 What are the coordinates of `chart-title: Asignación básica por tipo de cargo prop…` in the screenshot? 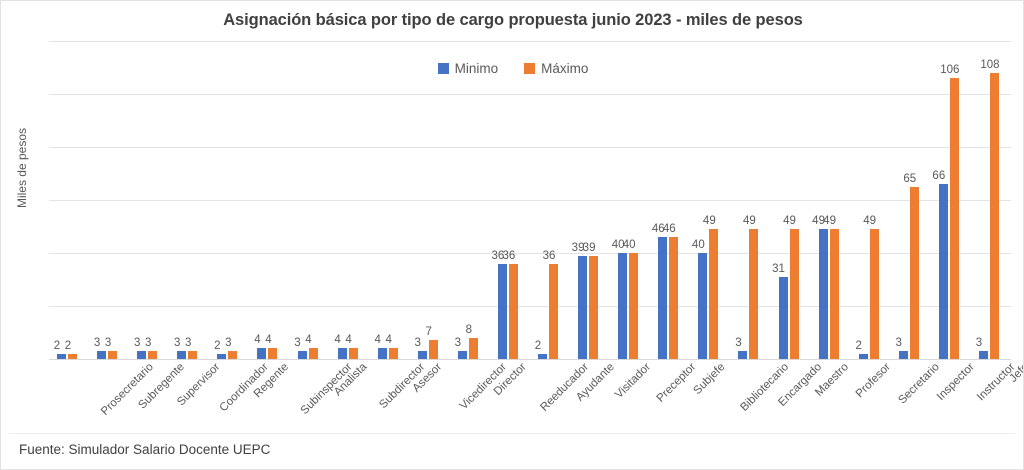 It's located at (513, 20).